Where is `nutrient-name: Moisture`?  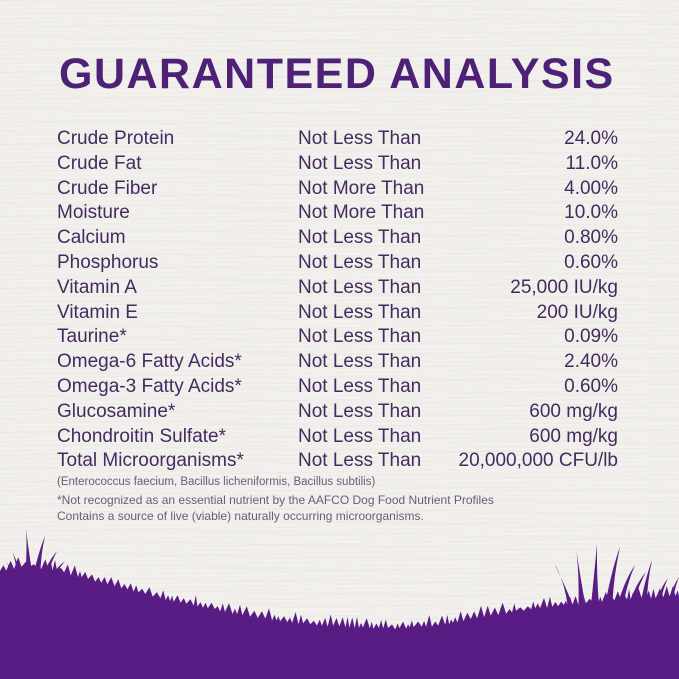
nutrient-name: Moisture is located at coordinates (93, 213).